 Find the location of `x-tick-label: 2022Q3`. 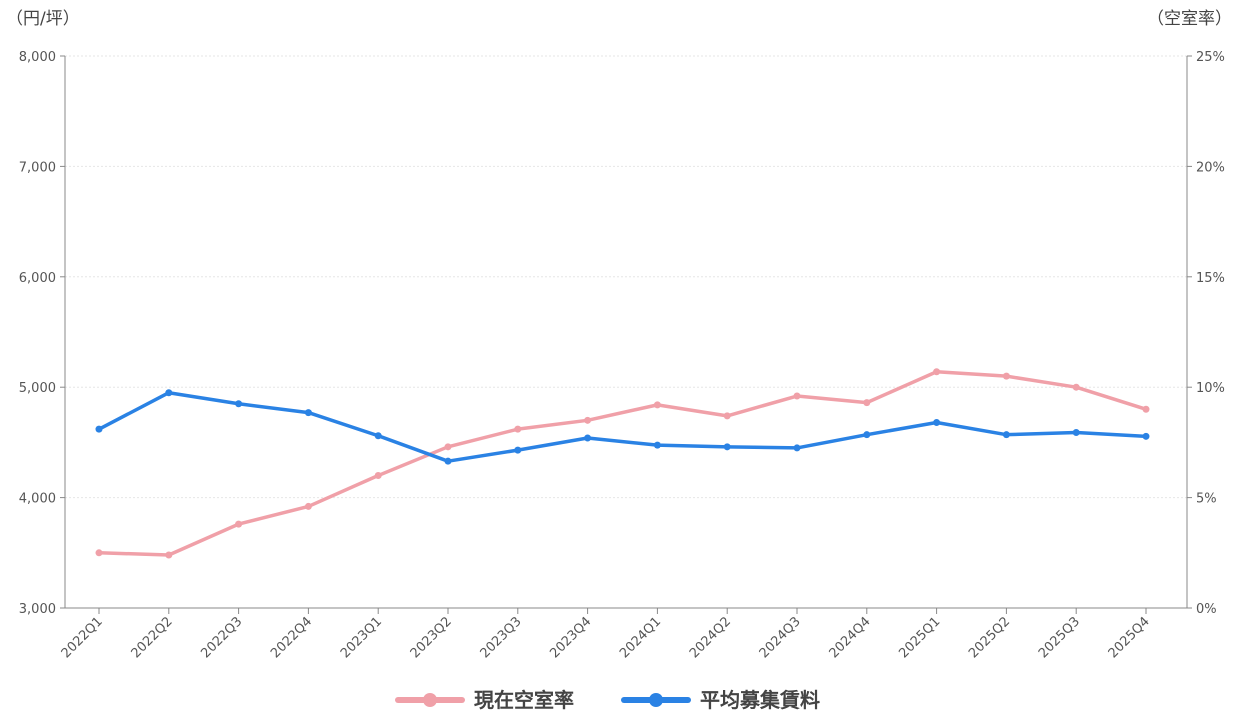

x-tick-label: 2022Q3 is located at coordinates (221, 637).